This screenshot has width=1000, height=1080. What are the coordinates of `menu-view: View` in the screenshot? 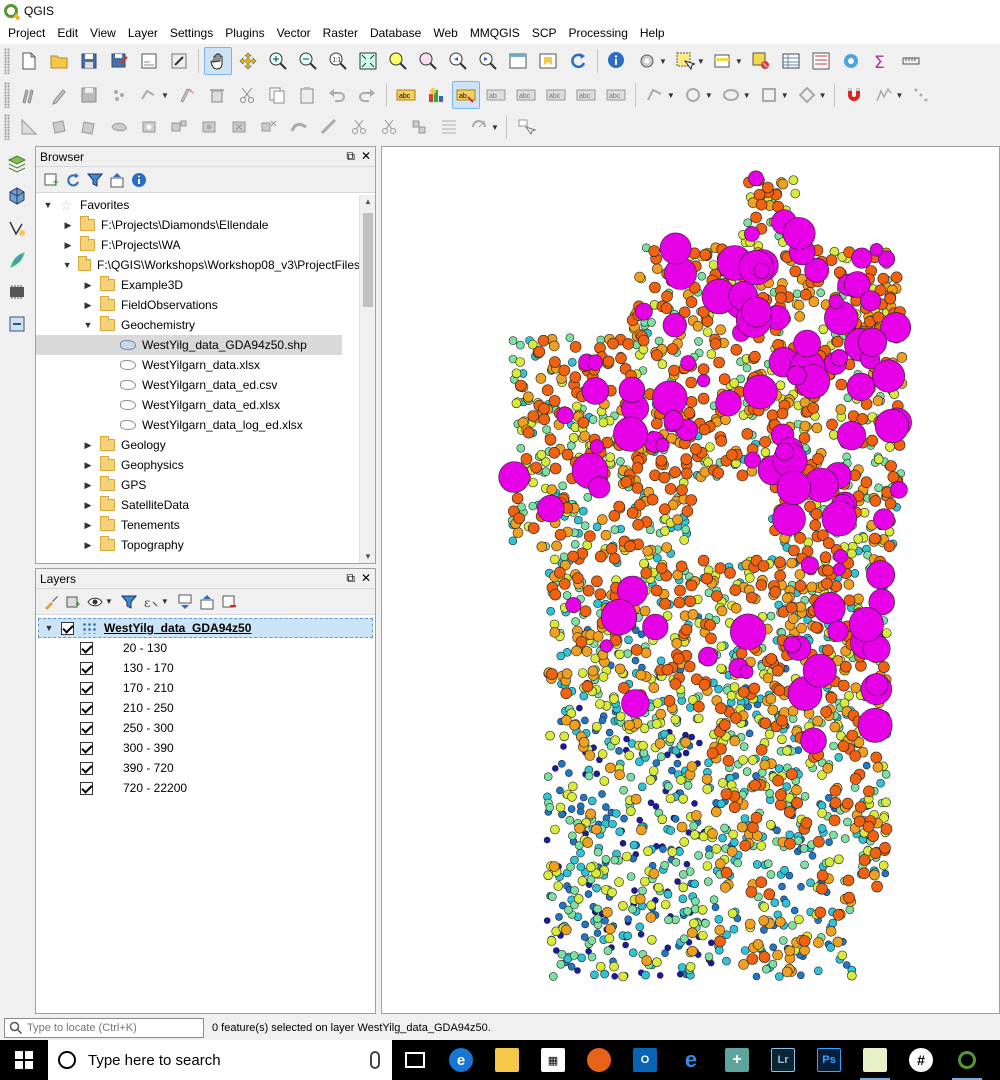 It's located at (103, 33).